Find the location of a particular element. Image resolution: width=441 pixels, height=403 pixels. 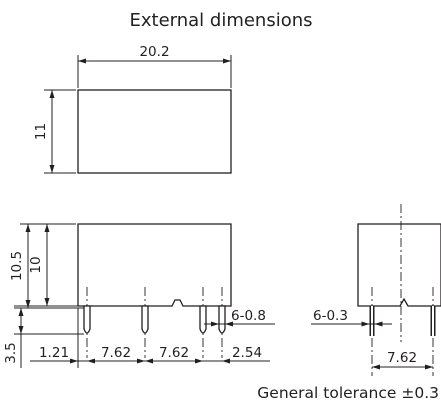

side-view-body is located at coordinates (154, 265).